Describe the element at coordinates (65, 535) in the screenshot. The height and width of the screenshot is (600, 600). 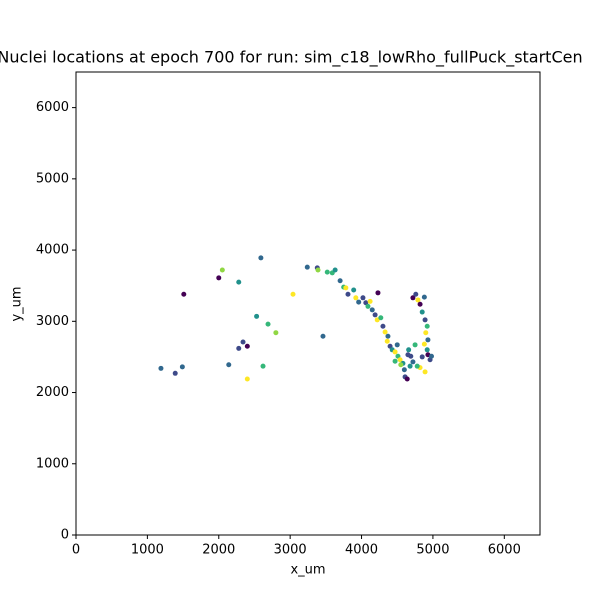
I see `y-tick-label: 0` at that location.